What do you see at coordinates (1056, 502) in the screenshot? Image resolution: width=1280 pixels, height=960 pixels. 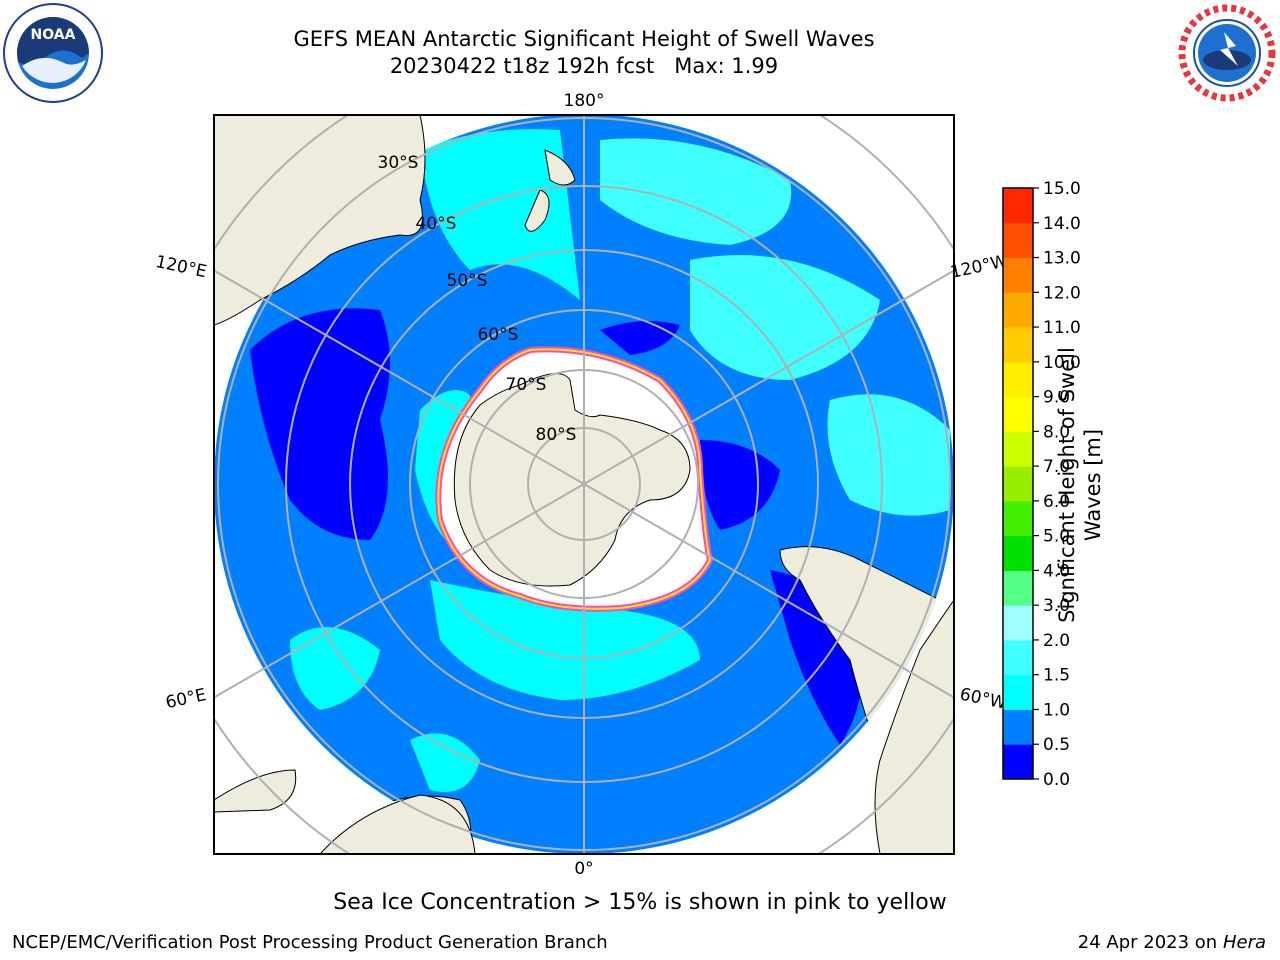 I see `colorbar-tick-label: 6.0` at bounding box center [1056, 502].